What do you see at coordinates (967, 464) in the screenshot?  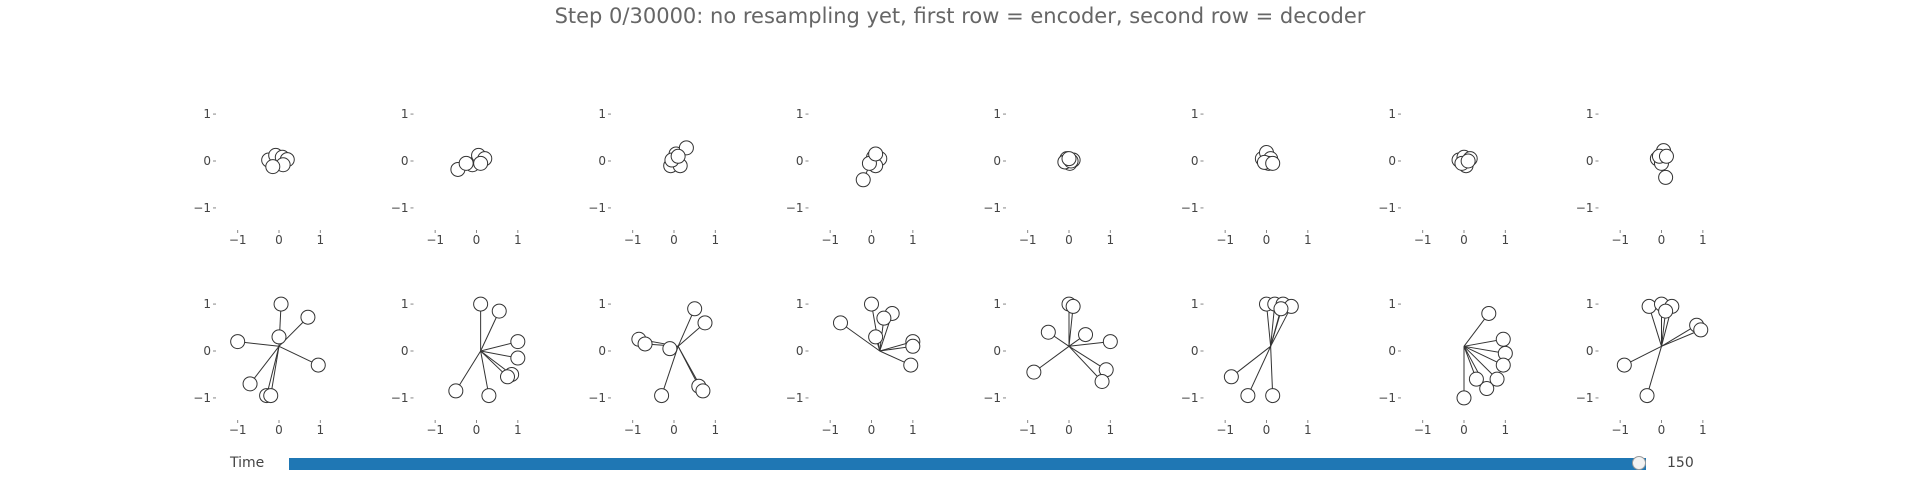 I see `slider-track` at bounding box center [967, 464].